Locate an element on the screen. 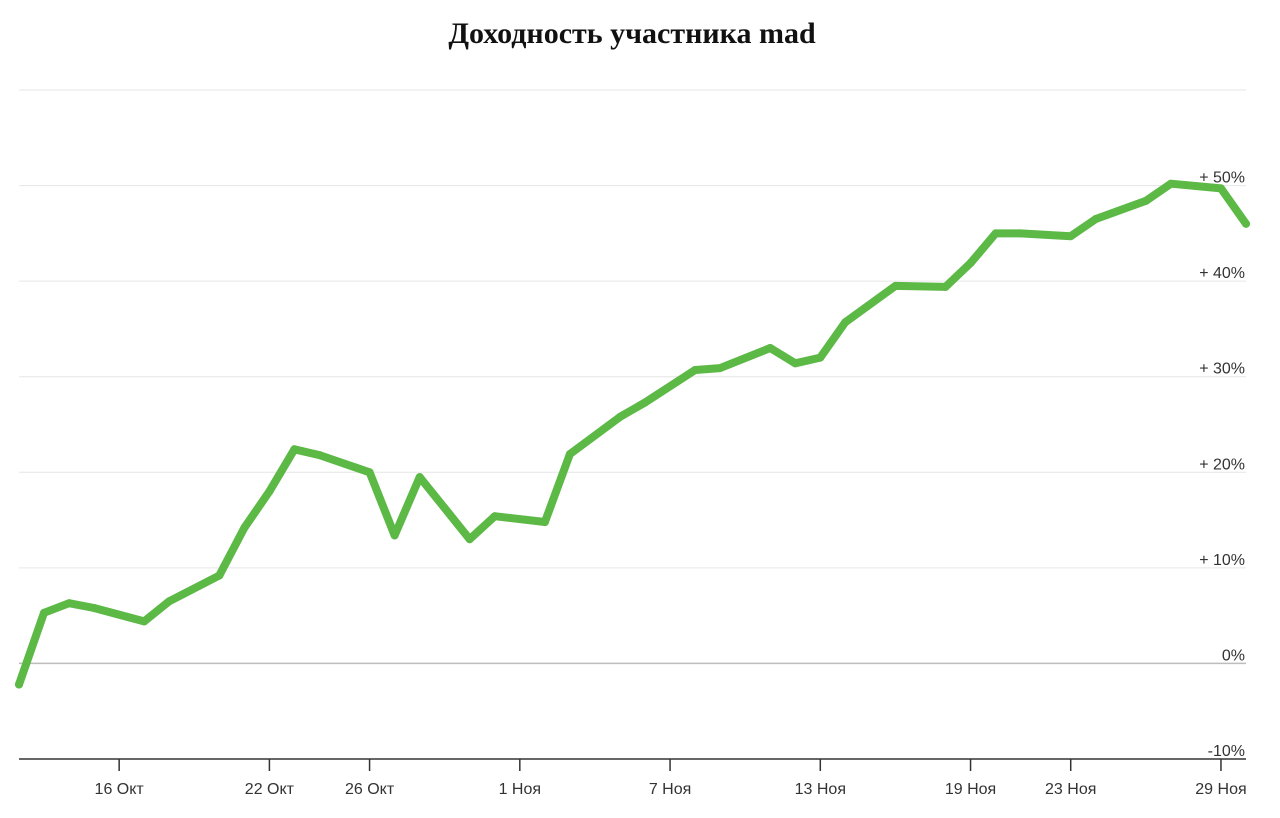 The image size is (1280, 818). x-tick-label: 29 Ноя is located at coordinates (1220, 789).